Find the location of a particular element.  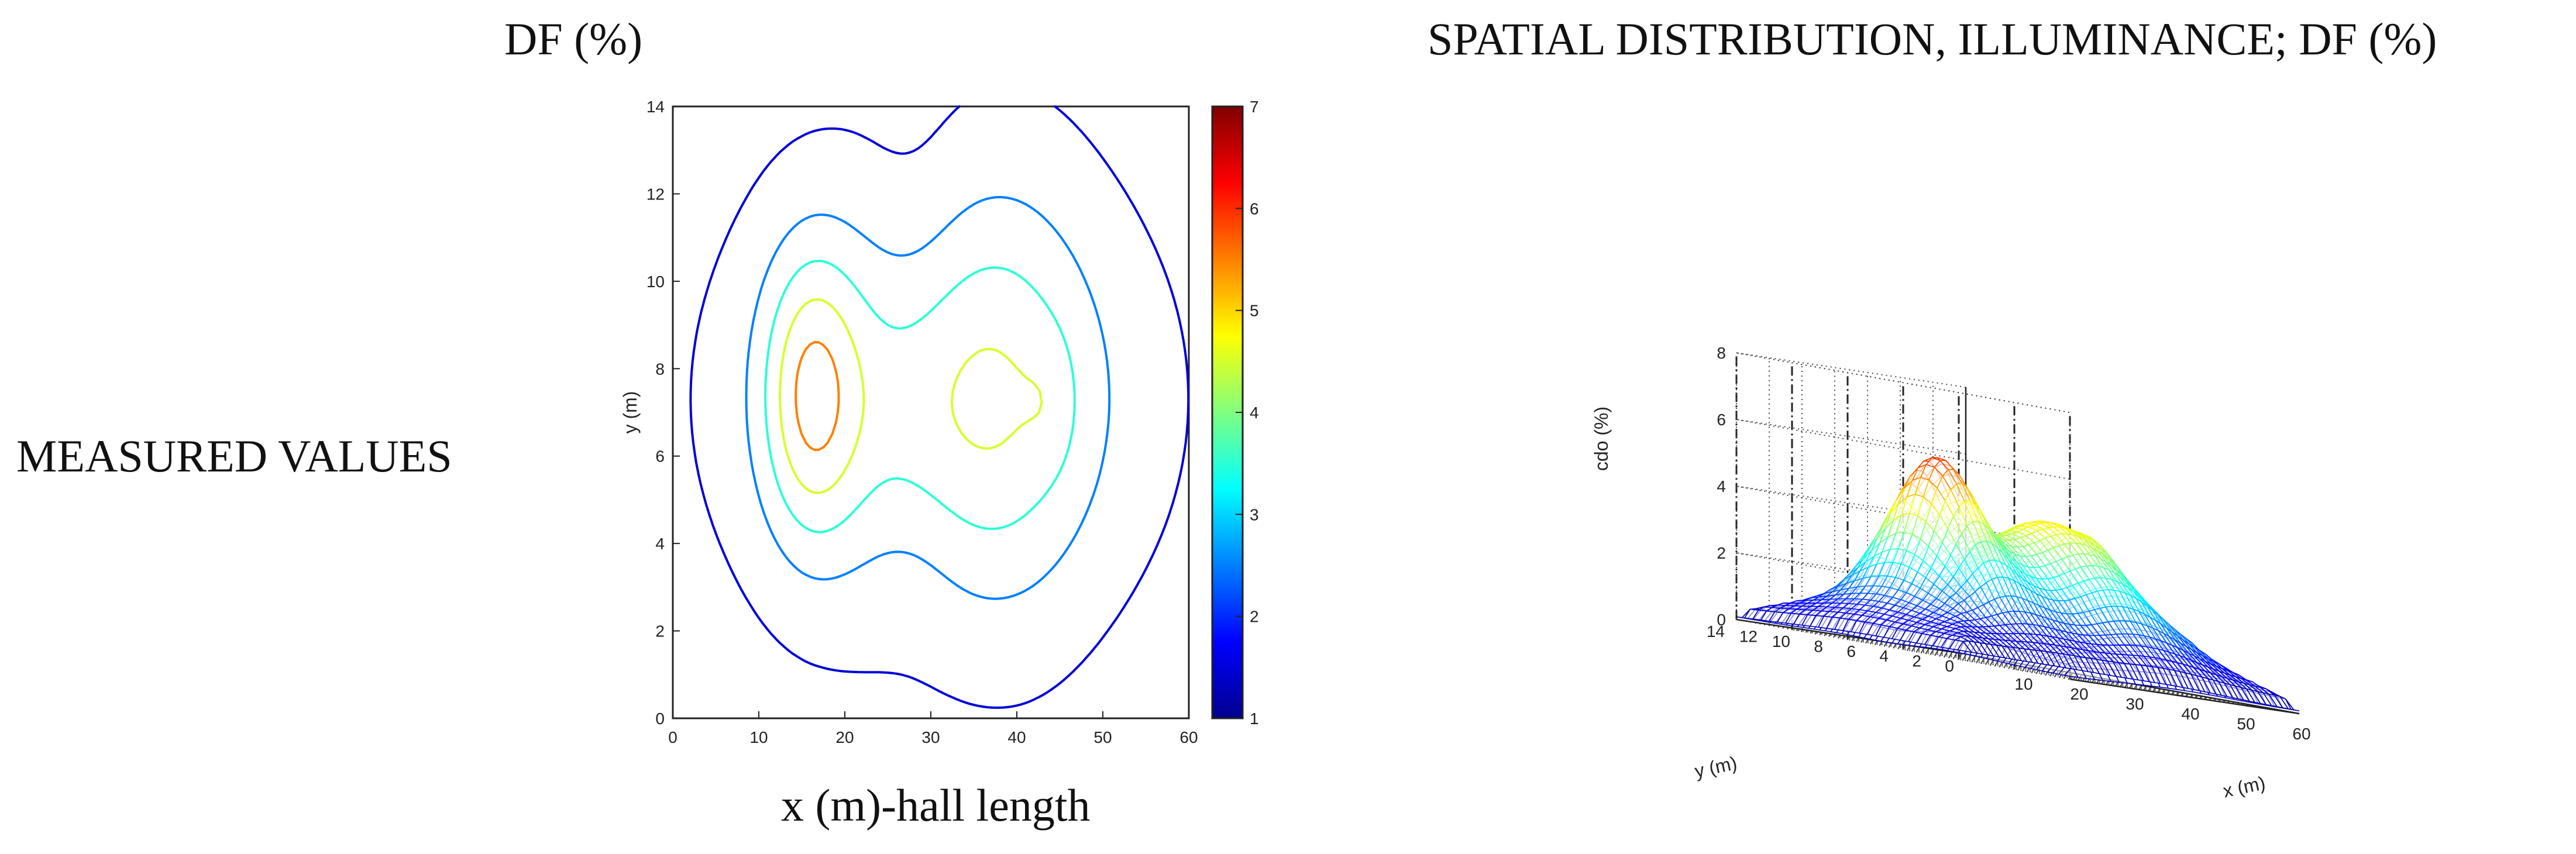

contour-xtick-label: 40 is located at coordinates (1017, 737).